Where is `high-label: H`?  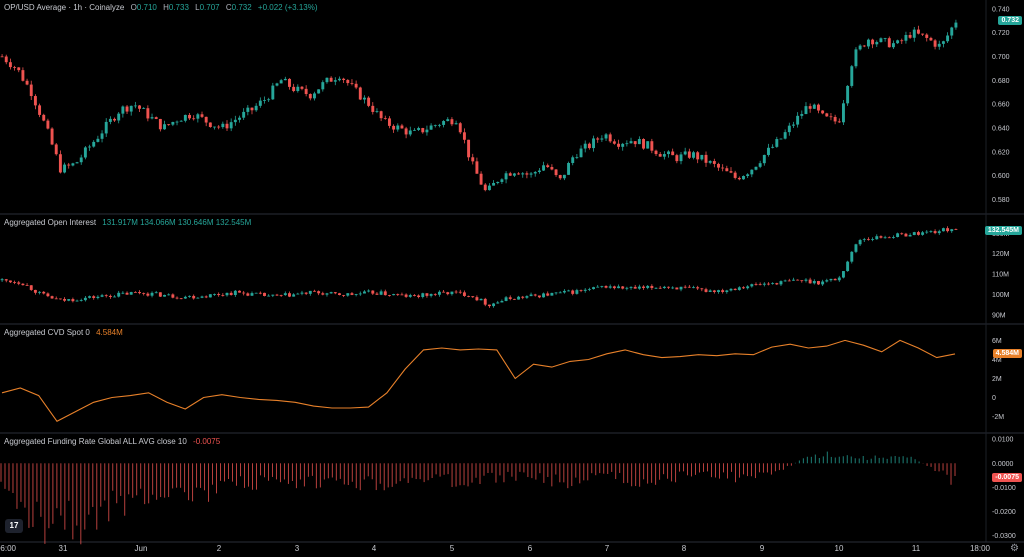 high-label: H is located at coordinates (166, 7).